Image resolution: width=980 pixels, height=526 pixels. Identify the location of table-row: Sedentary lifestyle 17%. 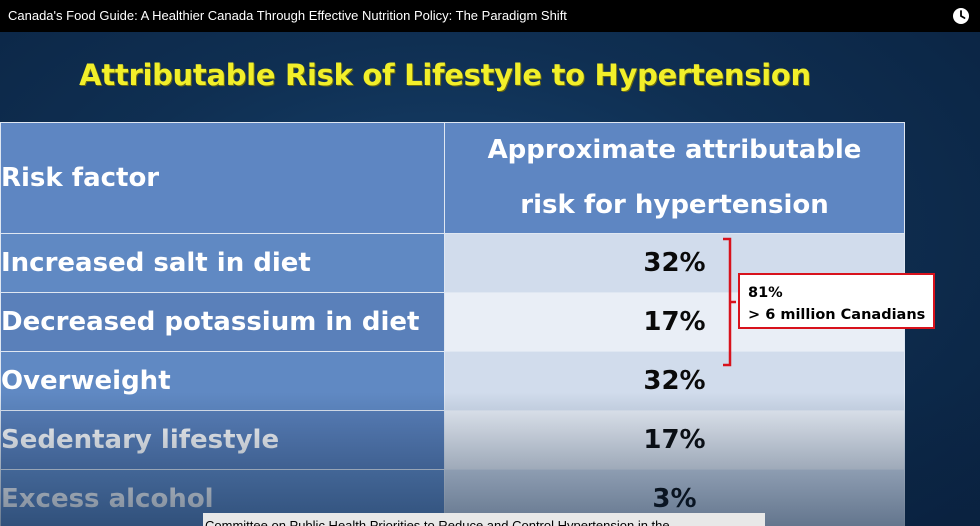
(452, 440).